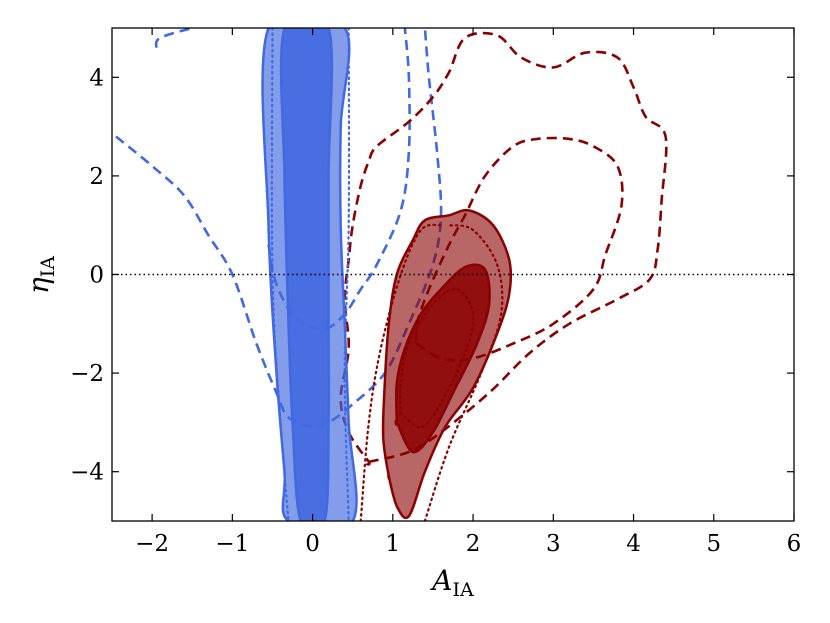 The height and width of the screenshot is (623, 830). I want to click on x-tick-label: −2, so click(152, 544).